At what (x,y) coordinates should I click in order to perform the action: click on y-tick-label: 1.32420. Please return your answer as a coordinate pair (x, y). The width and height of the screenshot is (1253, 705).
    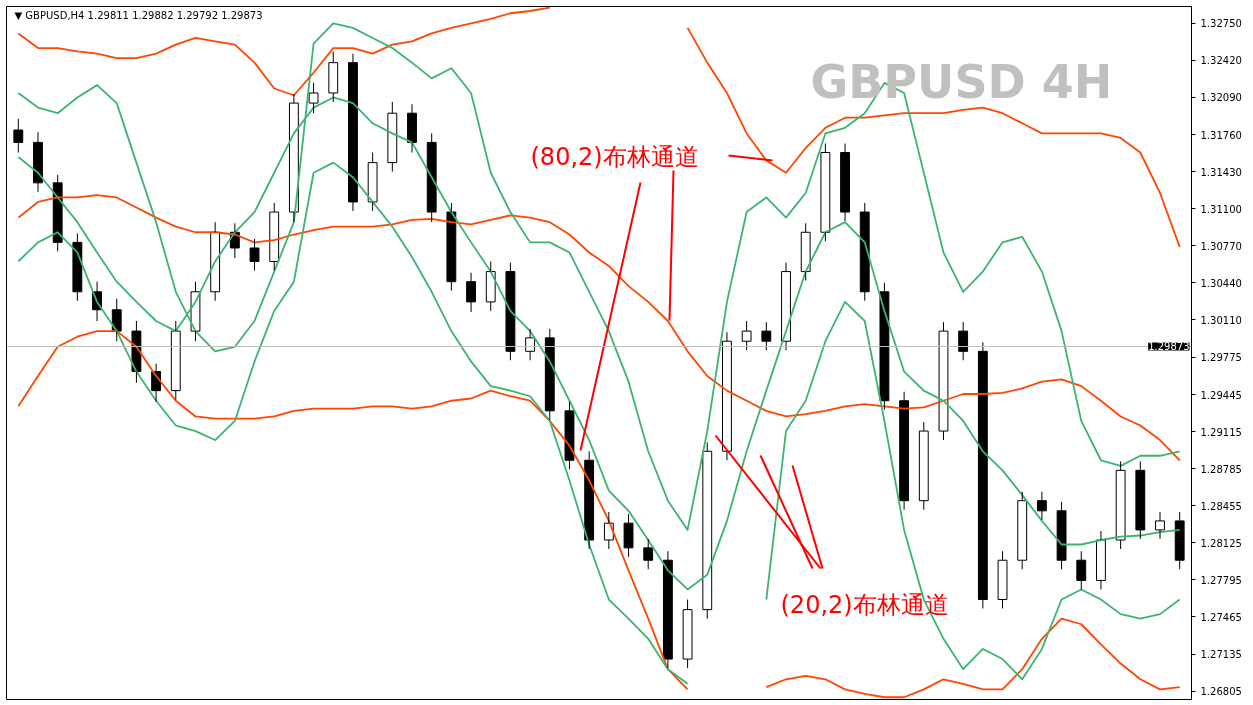
    Looking at the image, I should click on (1221, 61).